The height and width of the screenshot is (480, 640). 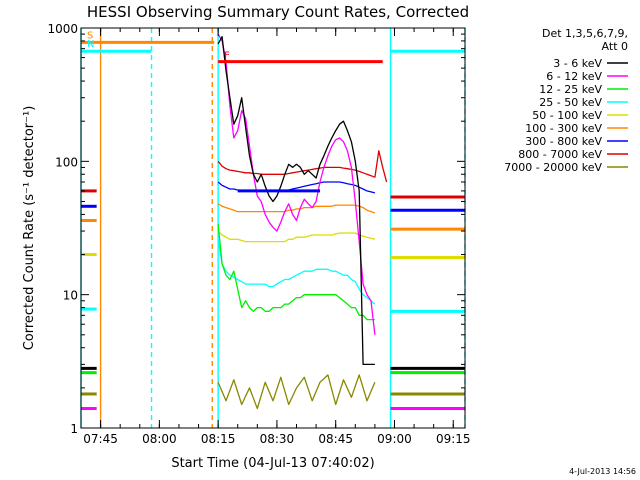 What do you see at coordinates (29, 228) in the screenshot?
I see `y-axis-label: Corrected Count Rate (s⁻¹ detector⁻¹)` at bounding box center [29, 228].